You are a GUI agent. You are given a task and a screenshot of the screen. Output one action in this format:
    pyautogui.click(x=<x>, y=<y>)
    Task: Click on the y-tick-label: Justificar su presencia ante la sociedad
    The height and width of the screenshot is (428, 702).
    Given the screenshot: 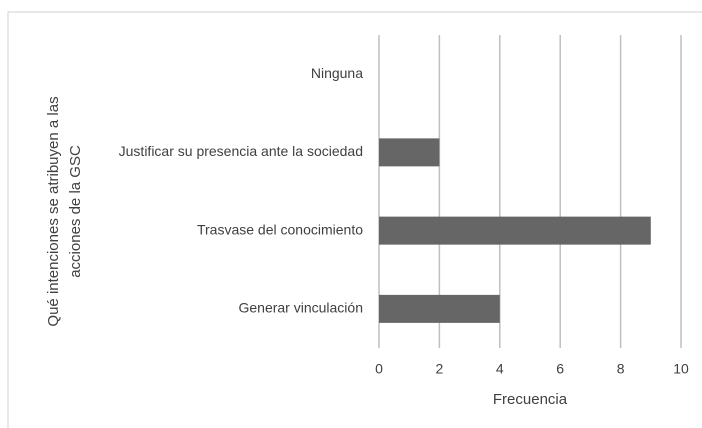 What is the action you would take?
    pyautogui.click(x=241, y=151)
    